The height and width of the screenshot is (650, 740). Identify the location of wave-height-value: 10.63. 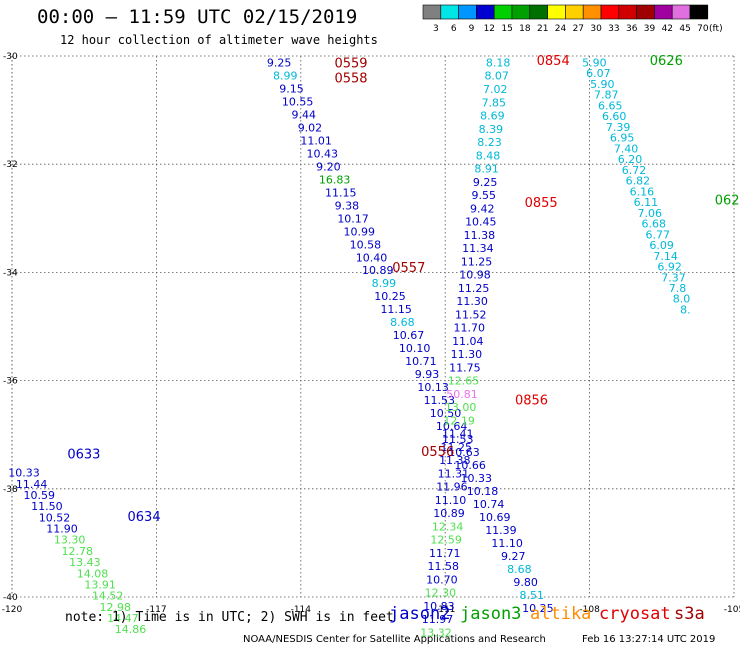
(464, 452).